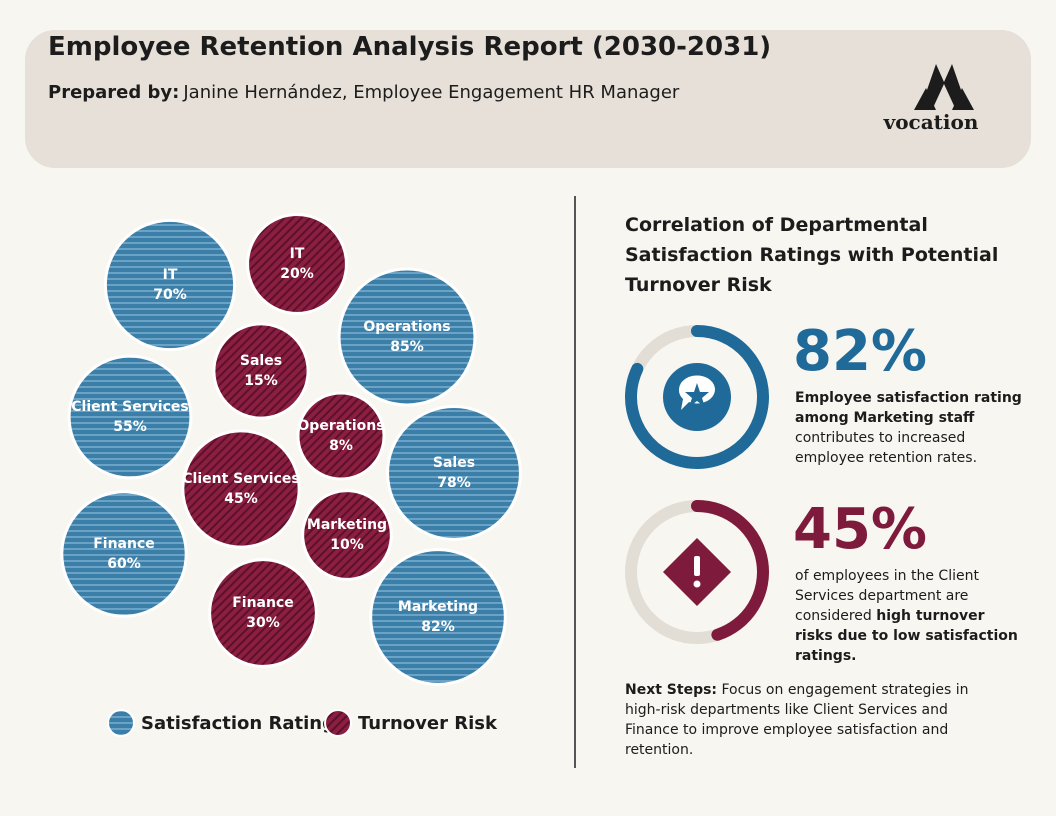 This screenshot has width=1056, height=816. I want to click on bubble-value: 85%, so click(407, 347).